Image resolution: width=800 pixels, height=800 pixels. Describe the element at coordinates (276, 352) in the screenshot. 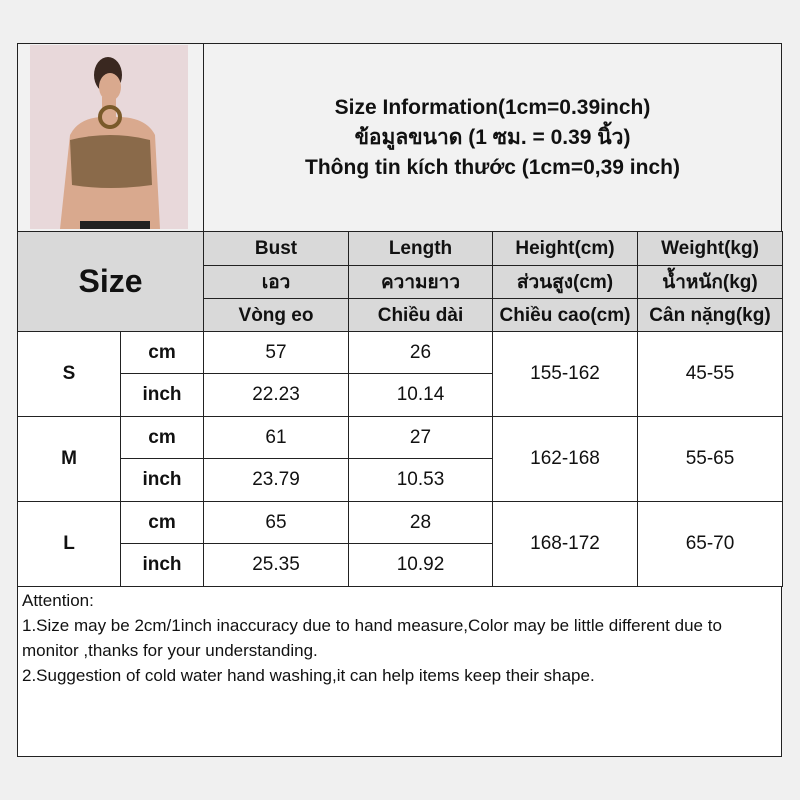

I see `cm-value: 57` at that location.